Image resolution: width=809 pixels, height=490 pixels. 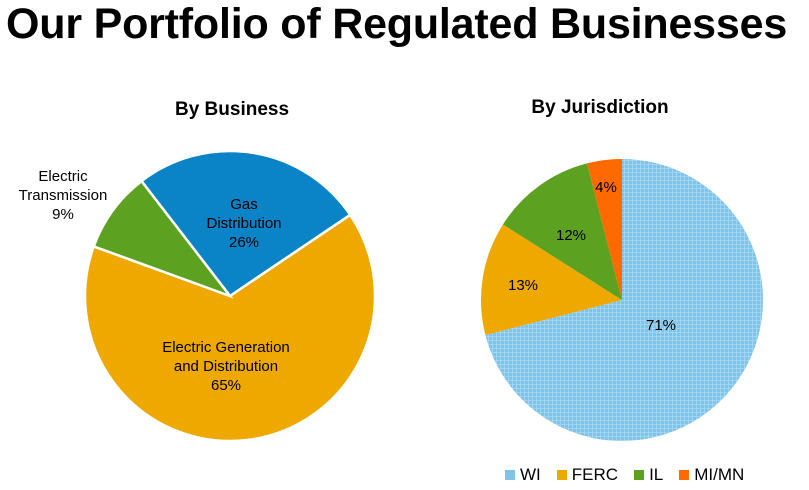 I want to click on legend-swatch-wi, so click(x=510, y=475).